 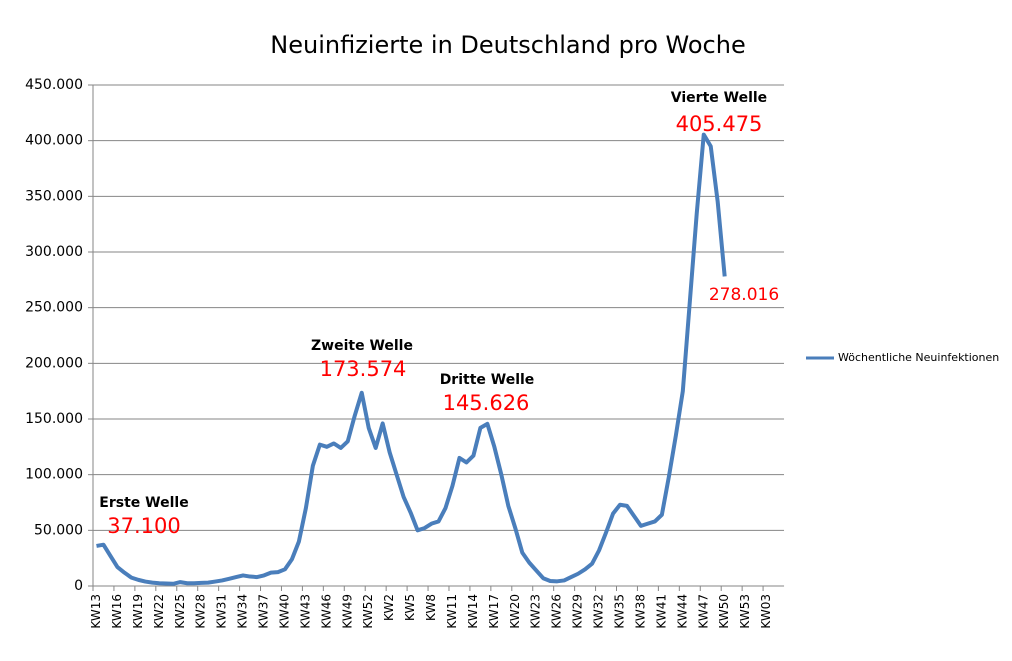 What do you see at coordinates (138, 611) in the screenshot?
I see `x-tick-label: KW19` at bounding box center [138, 611].